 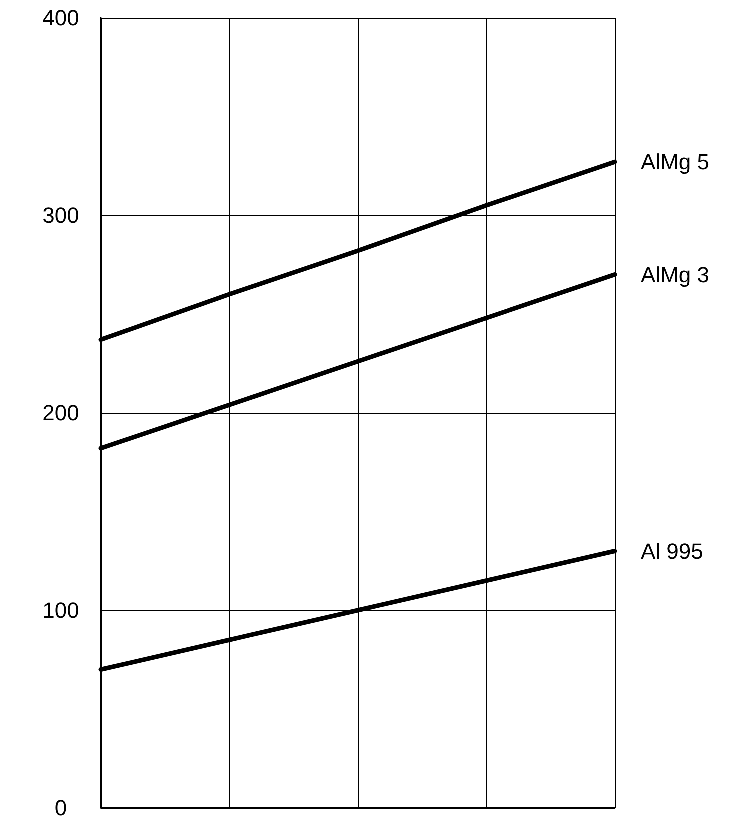 What do you see at coordinates (61, 413) in the screenshot?
I see `y-tick-label: 200` at bounding box center [61, 413].